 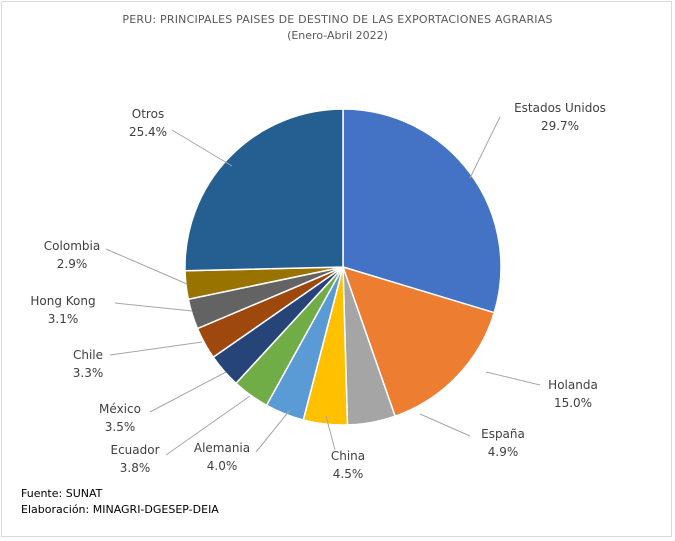 I want to click on data-label-category: China, so click(x=348, y=456).